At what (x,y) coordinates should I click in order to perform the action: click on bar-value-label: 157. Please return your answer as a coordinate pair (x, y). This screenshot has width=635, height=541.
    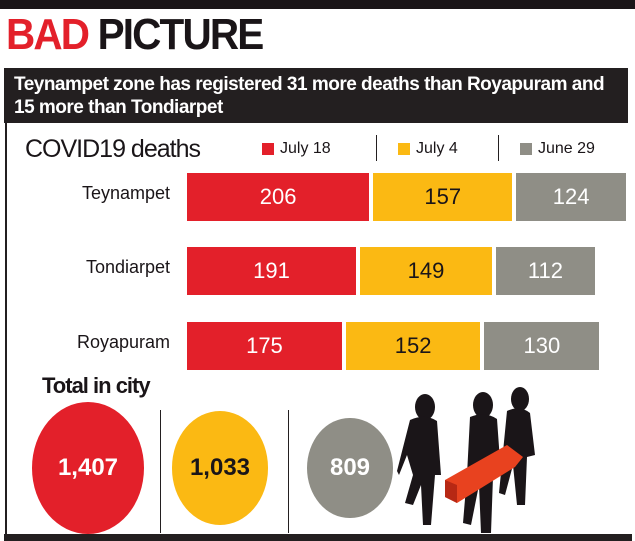
    Looking at the image, I should click on (443, 196).